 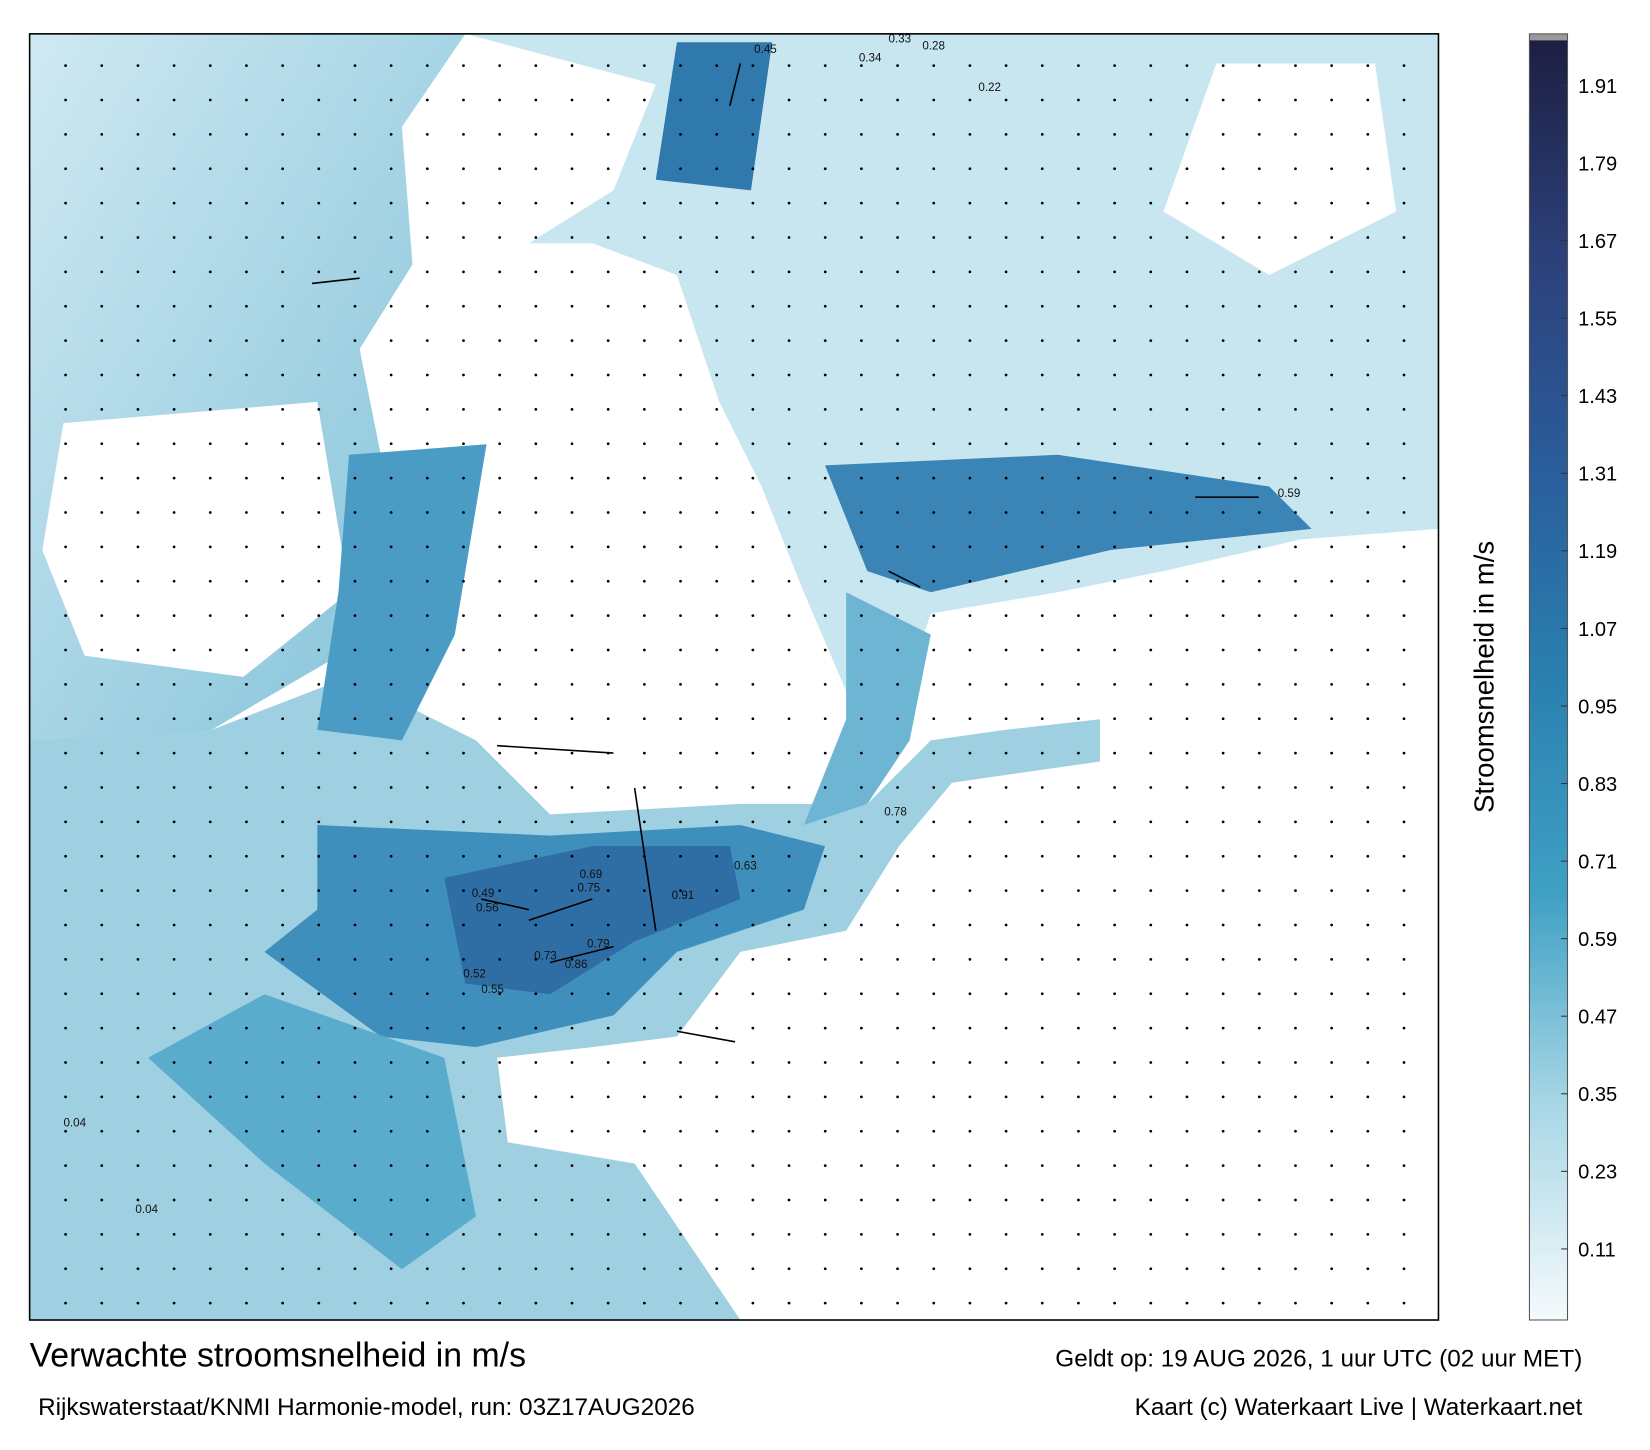 I want to click on current-label: 0.52, so click(x=474, y=973).